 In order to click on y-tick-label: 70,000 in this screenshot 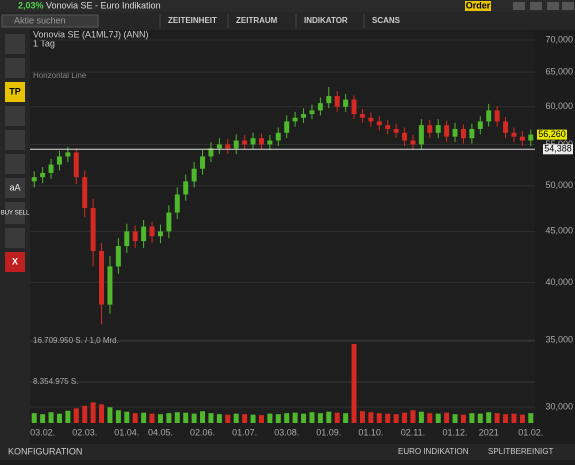, I will do `click(559, 39)`.